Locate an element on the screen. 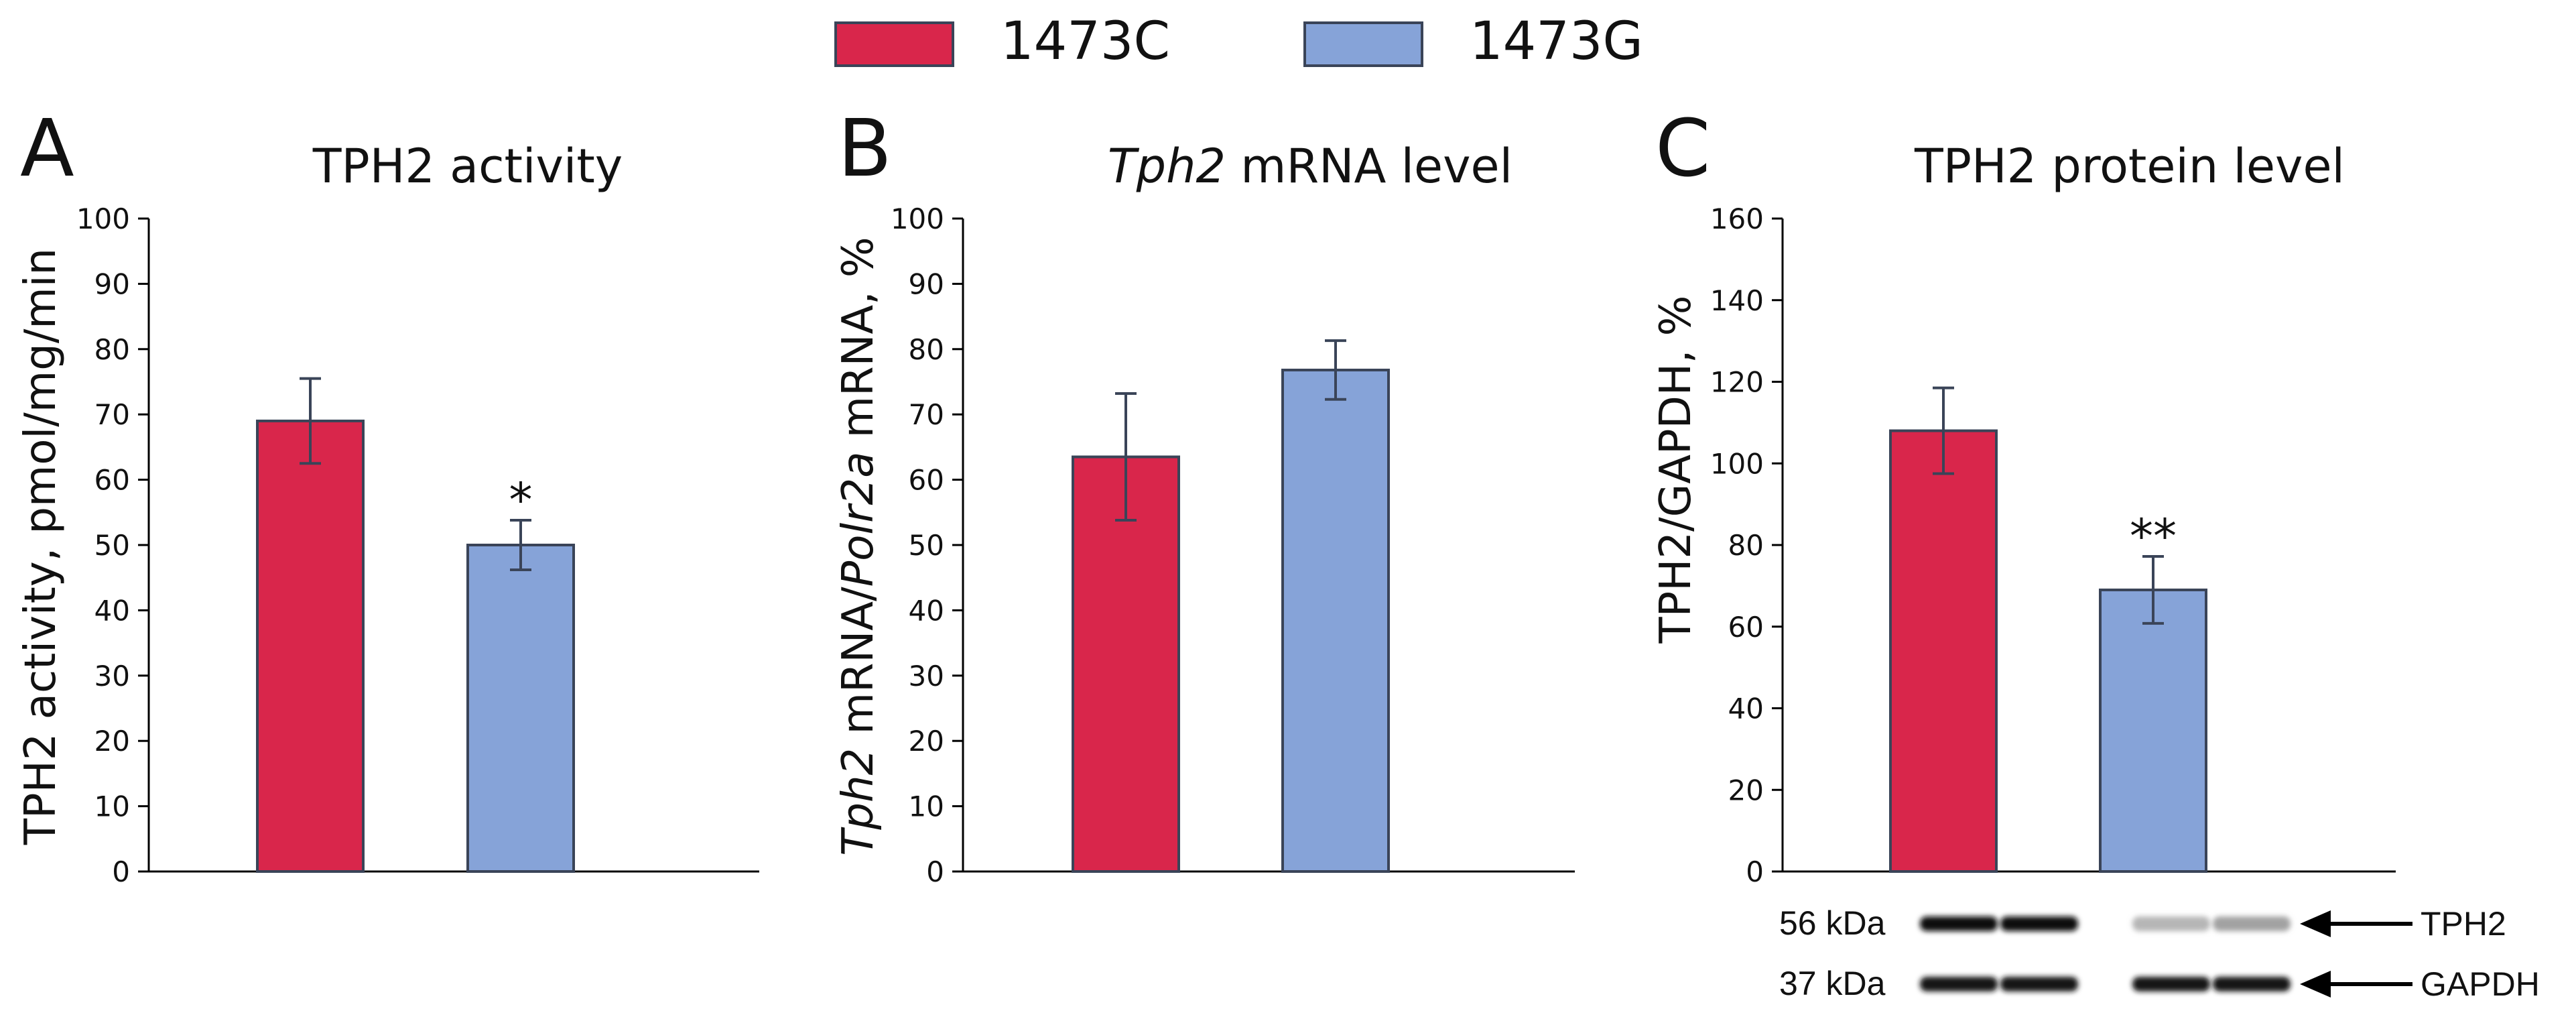 The image size is (2576, 1023). y-tick-label-A: 0 is located at coordinates (121, 871).